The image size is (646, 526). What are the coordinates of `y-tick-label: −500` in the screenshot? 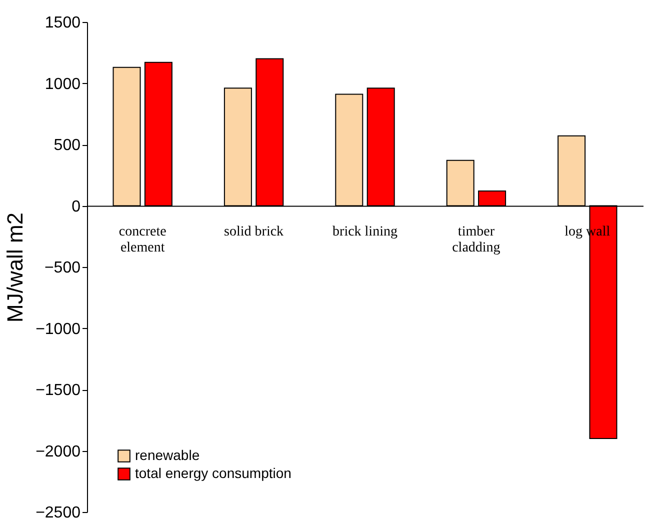 It's located at (62, 268).